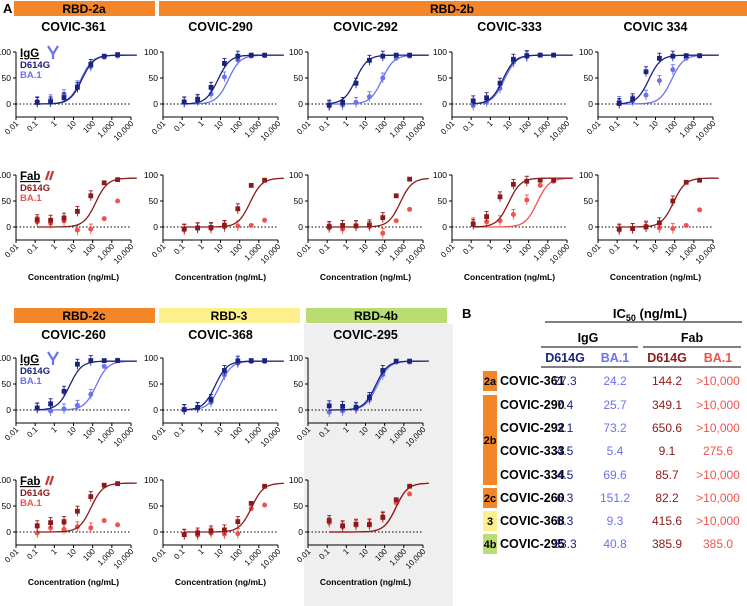 This screenshot has width=747, height=606. Describe the element at coordinates (73, 277) in the screenshot. I see `x-axis-label: Concentration (ng/mL)` at that location.